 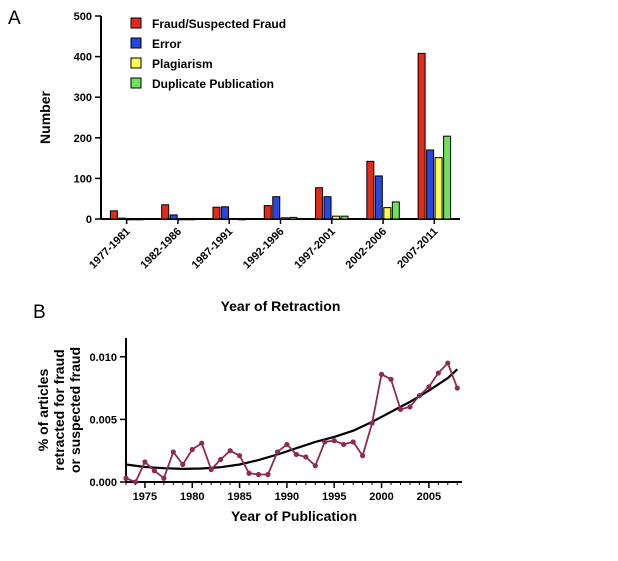 I want to click on data-point-1998, so click(x=363, y=456).